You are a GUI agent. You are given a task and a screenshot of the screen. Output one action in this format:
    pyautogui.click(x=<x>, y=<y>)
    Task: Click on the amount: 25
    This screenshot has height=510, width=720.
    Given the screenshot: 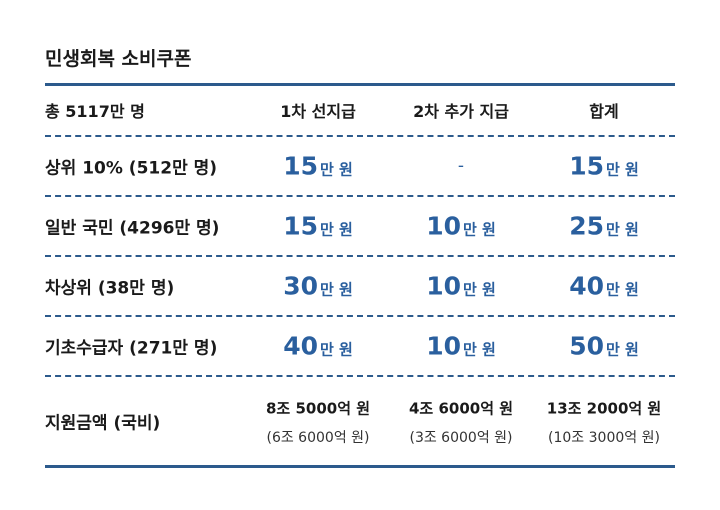 What is the action you would take?
    pyautogui.click(x=586, y=226)
    